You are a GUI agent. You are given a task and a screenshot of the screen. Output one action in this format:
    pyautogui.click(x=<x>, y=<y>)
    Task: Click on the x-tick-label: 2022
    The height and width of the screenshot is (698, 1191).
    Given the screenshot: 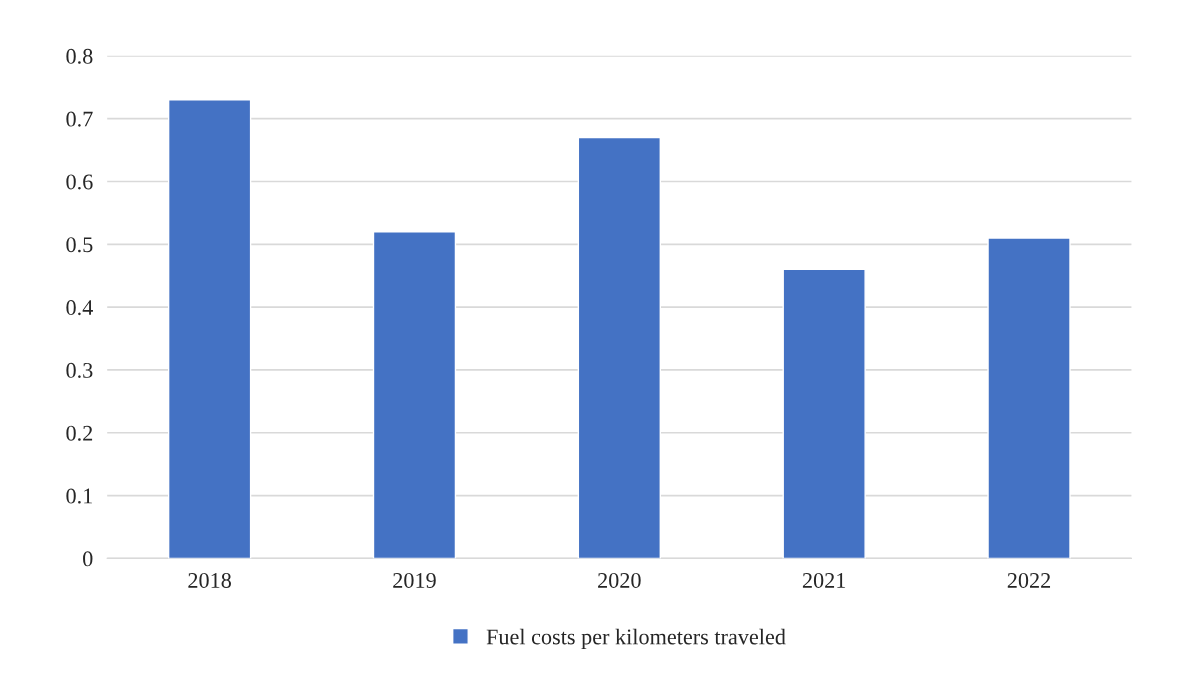 What is the action you would take?
    pyautogui.click(x=1029, y=580)
    